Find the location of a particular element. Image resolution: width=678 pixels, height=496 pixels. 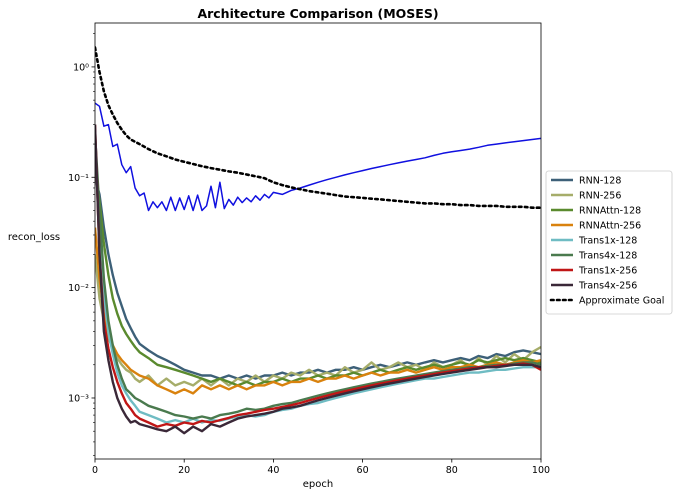

x-axis-label: epoch is located at coordinates (318, 484).